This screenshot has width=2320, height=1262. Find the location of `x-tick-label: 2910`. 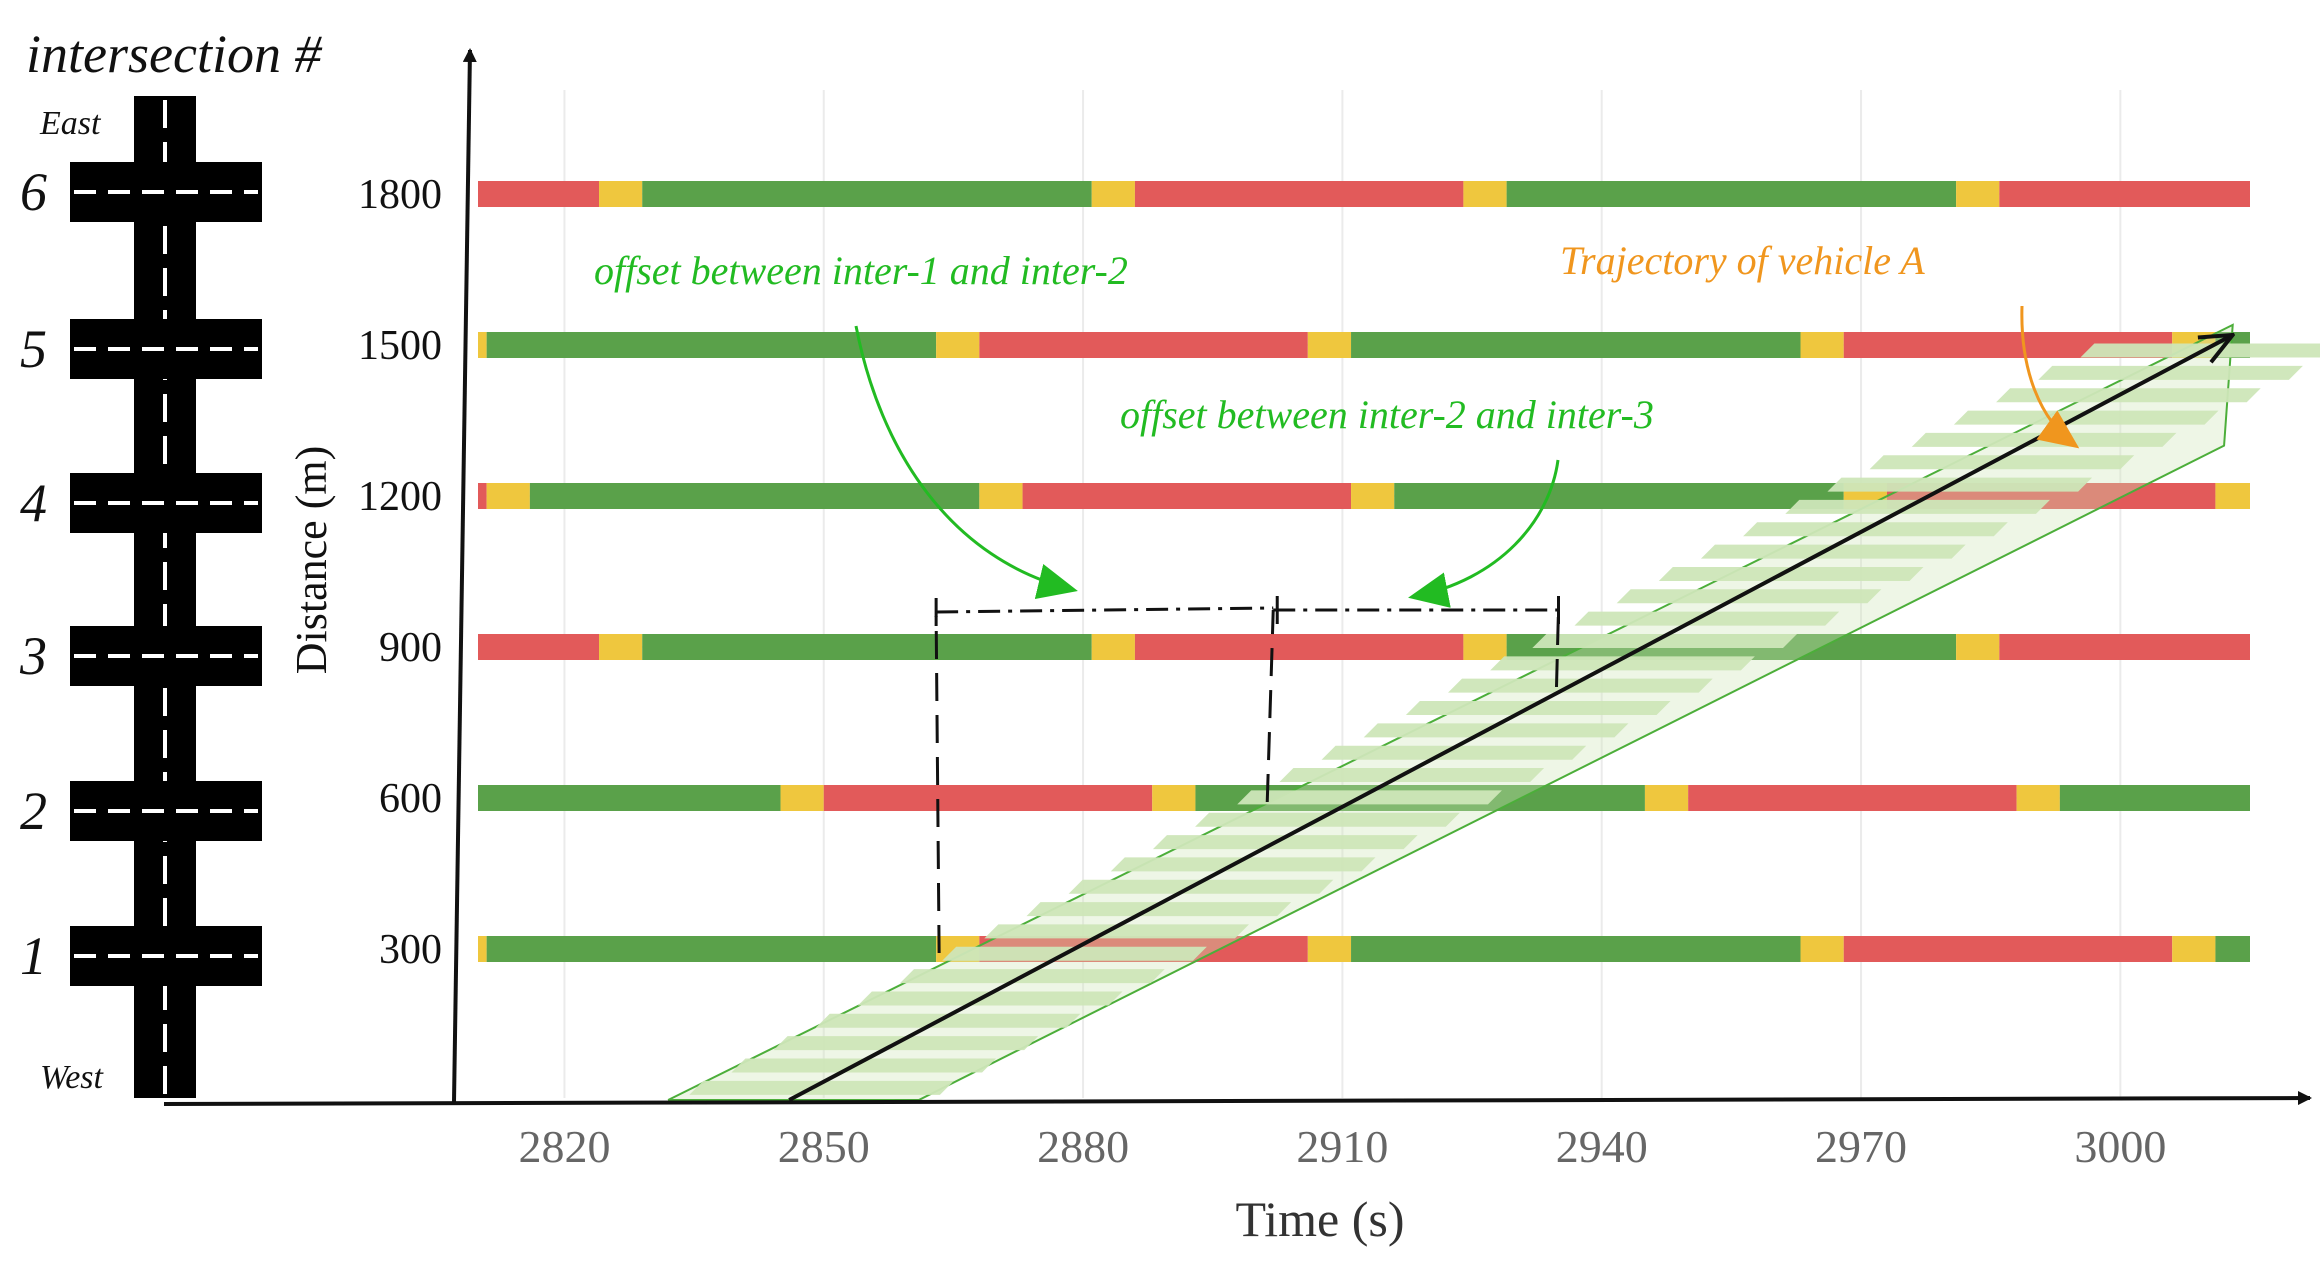

x-tick-label: 2910 is located at coordinates (1342, 1146).